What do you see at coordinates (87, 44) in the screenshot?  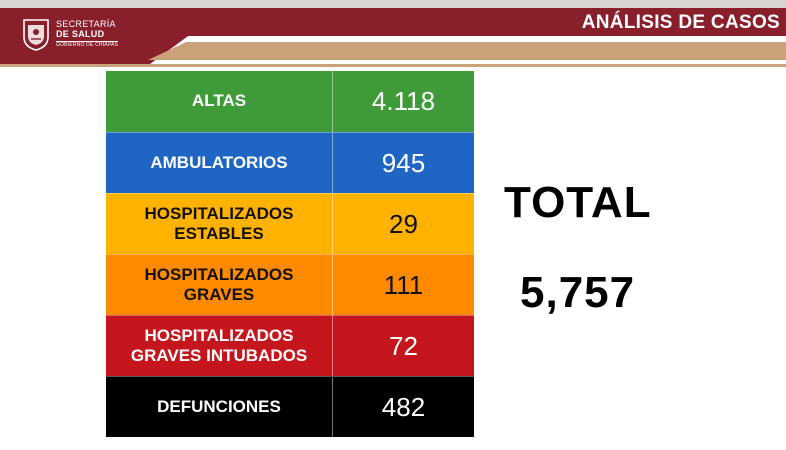 I see `logo-line-3: GOBIERNO DE CHIAPAS` at bounding box center [87, 44].